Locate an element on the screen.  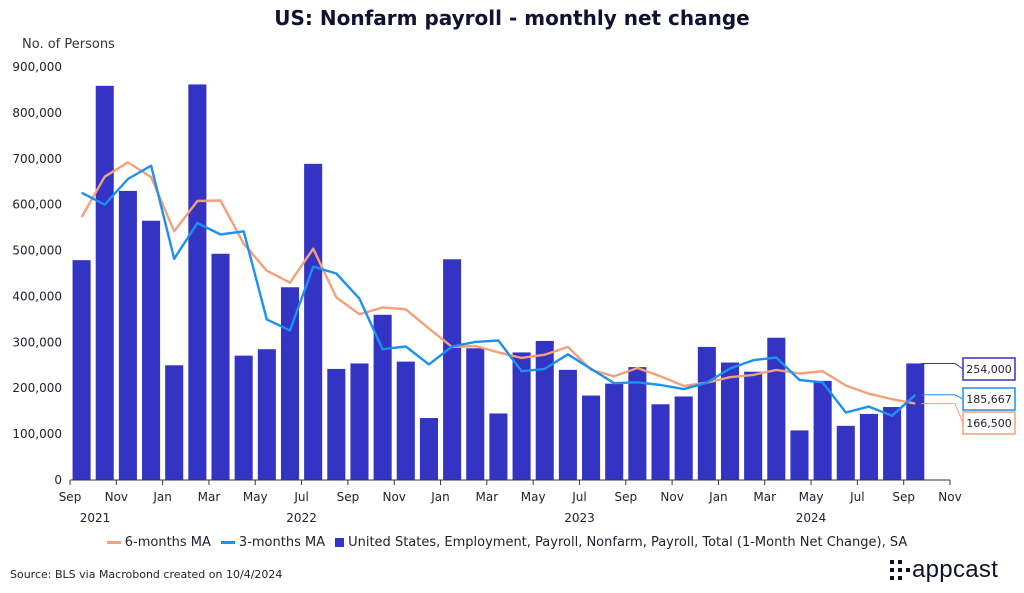
legend-item-3m: 3-months MA is located at coordinates (273, 542).